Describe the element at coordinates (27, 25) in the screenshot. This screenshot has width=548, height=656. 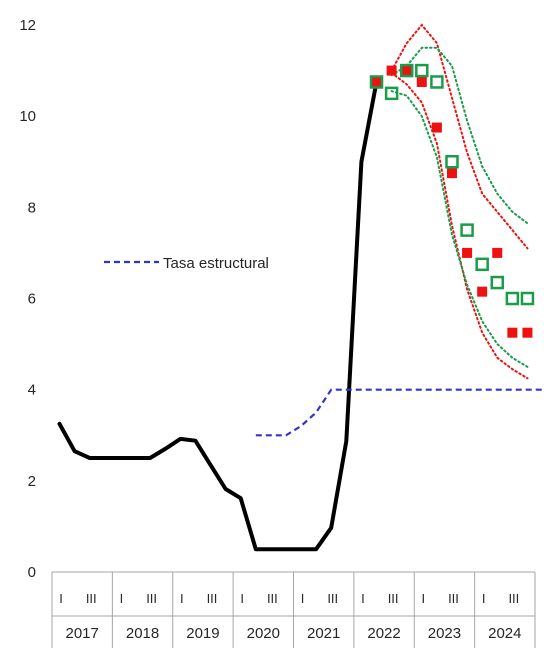
I see `y-tick-label: 12` at that location.